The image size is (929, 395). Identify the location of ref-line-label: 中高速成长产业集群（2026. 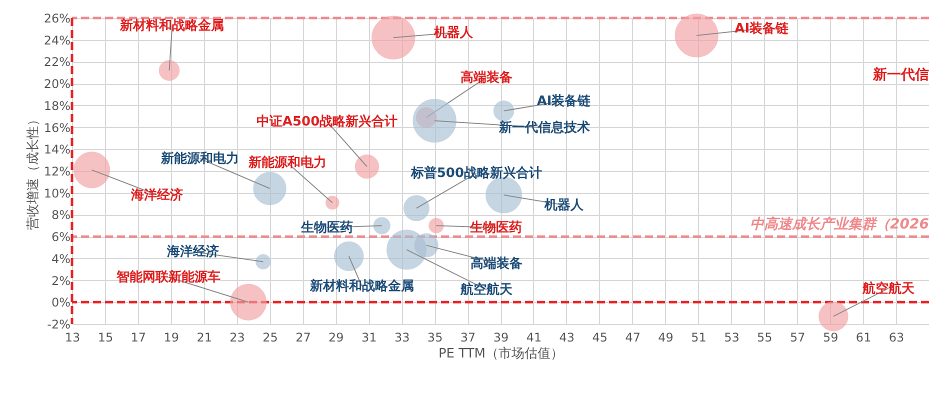
(839, 224).